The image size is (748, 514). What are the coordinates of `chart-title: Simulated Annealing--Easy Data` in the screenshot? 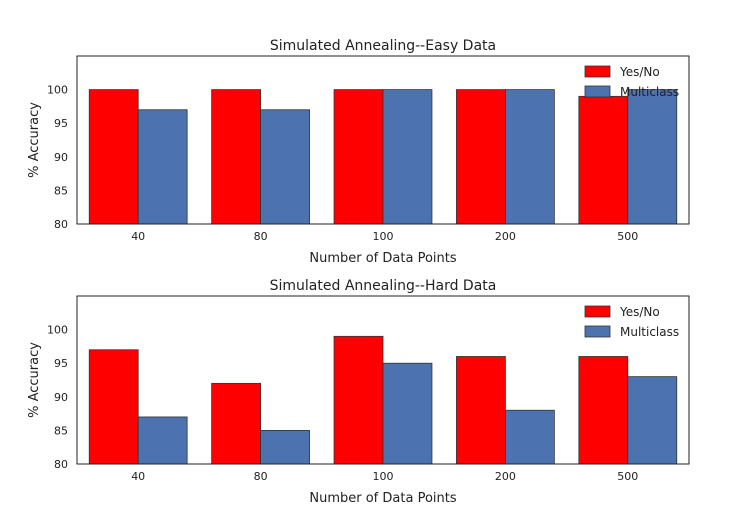 It's located at (383, 46).